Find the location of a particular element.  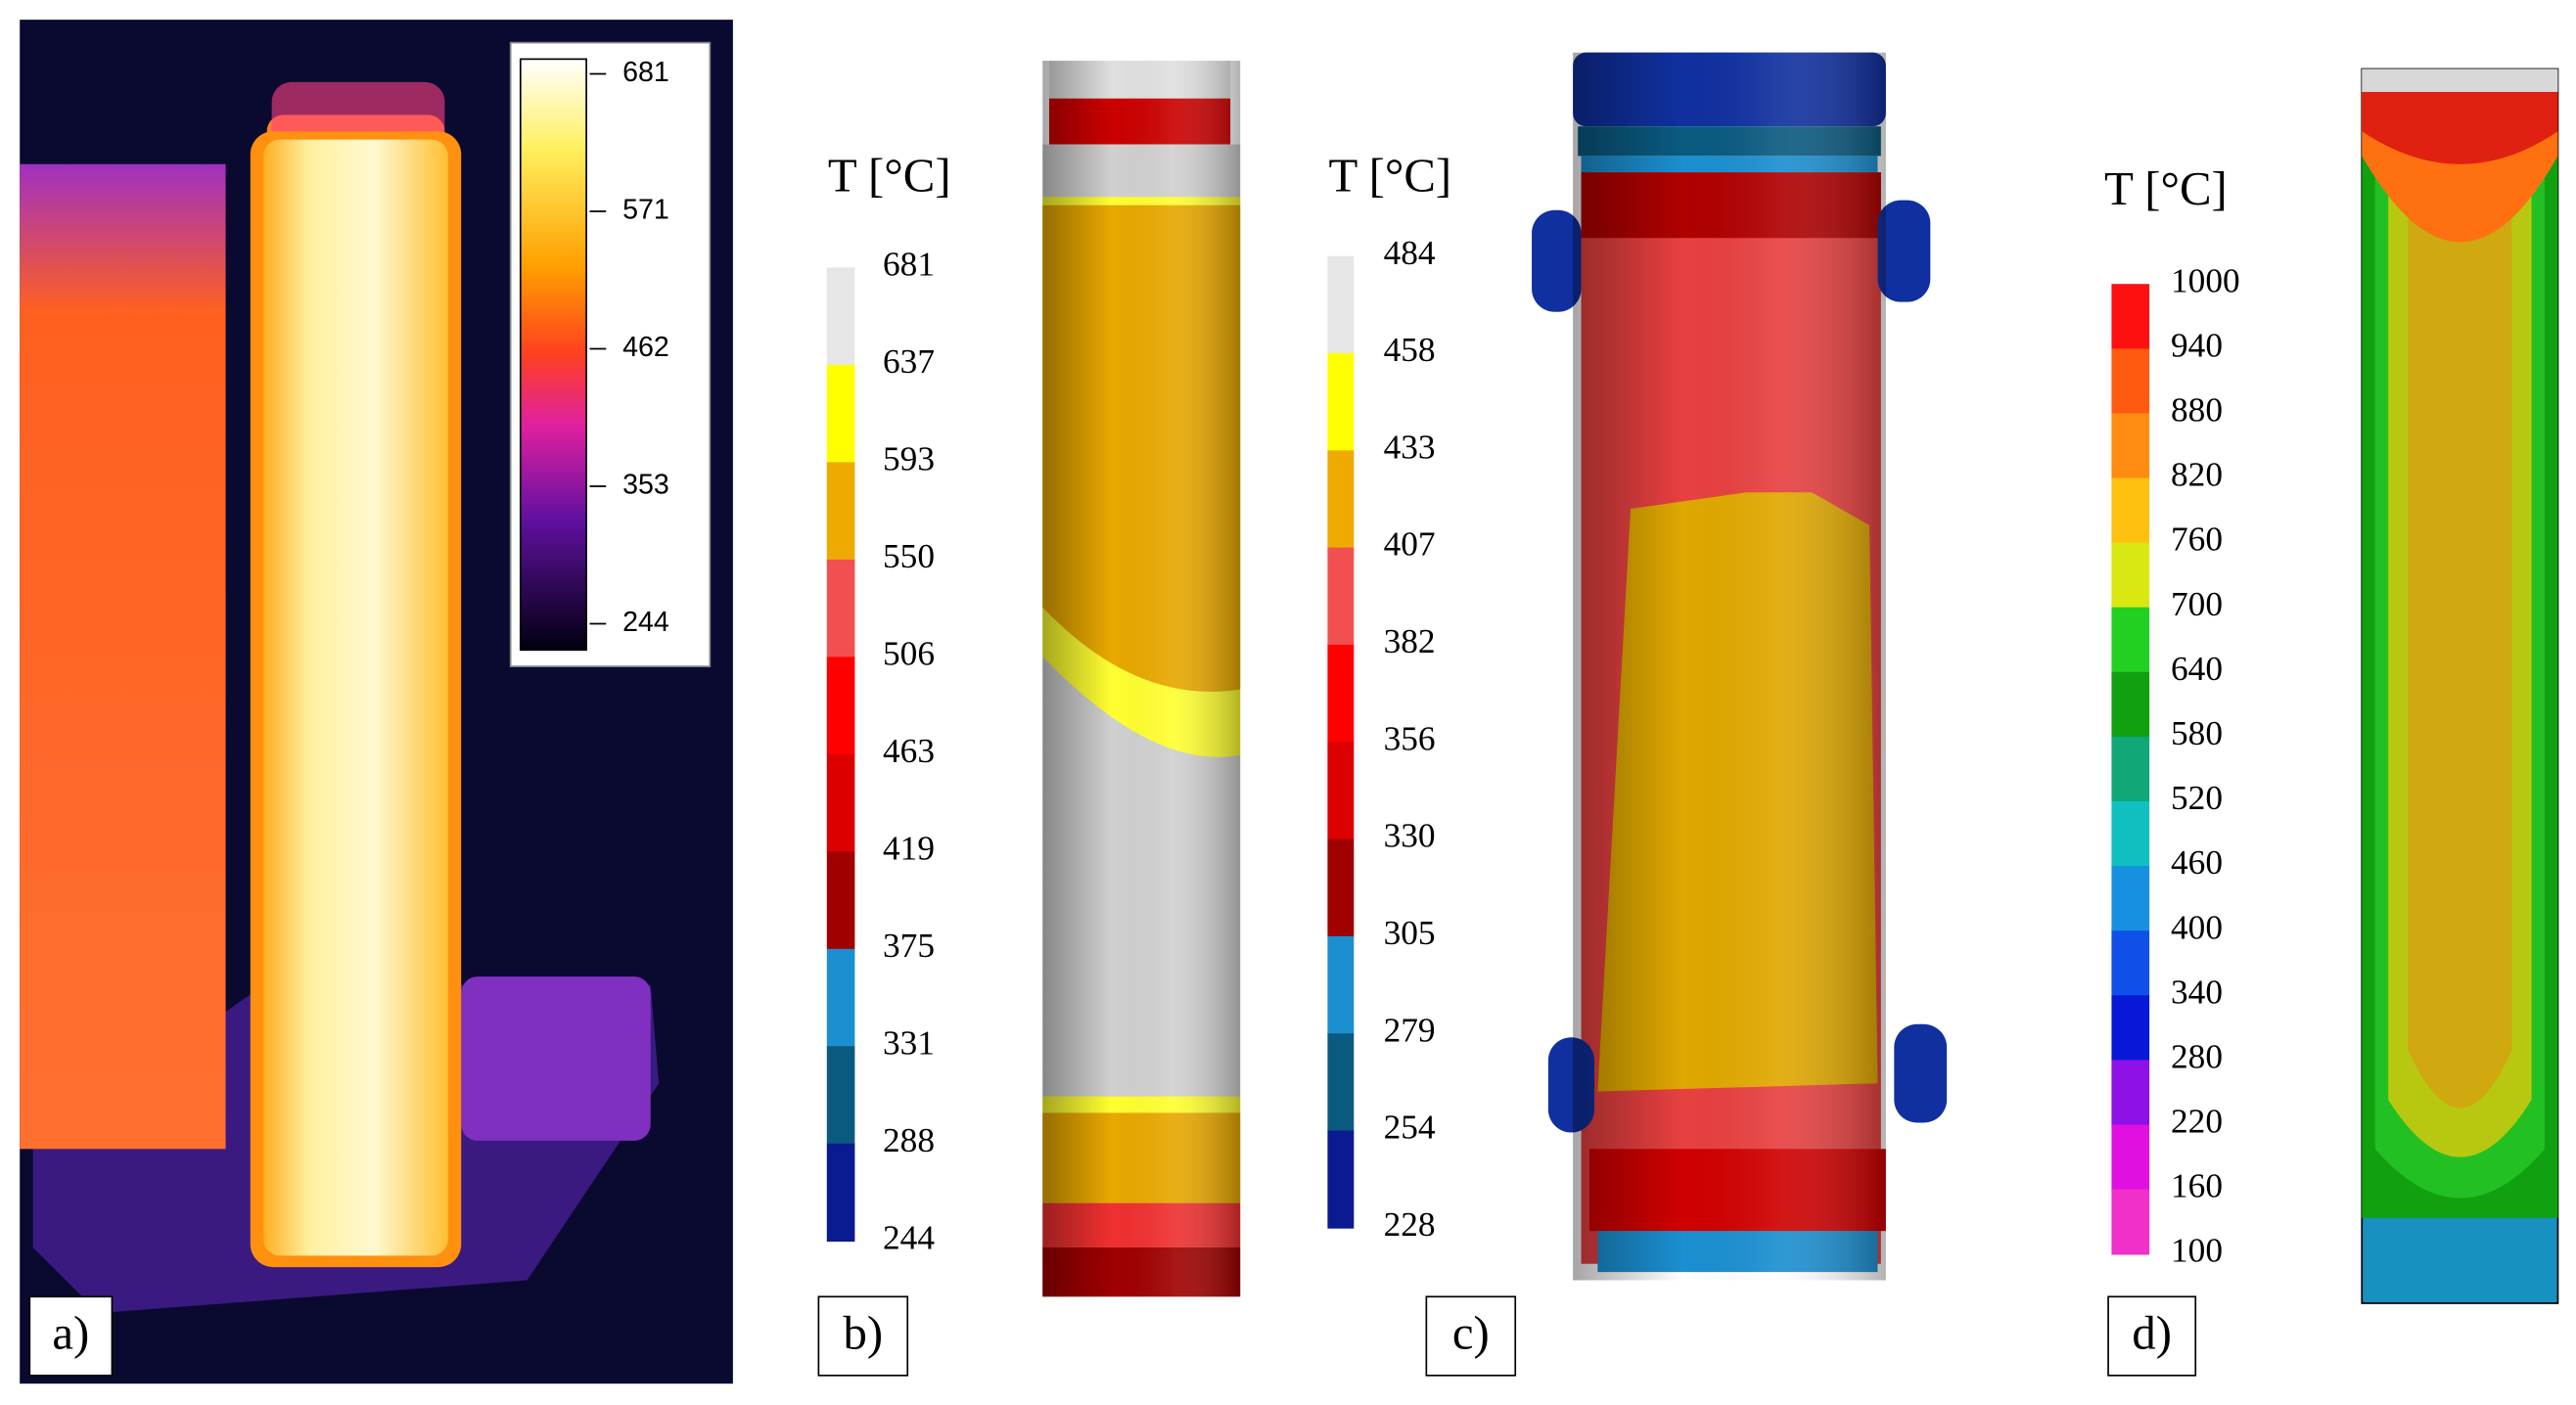

colorbar-label: 880 is located at coordinates (2197, 410).